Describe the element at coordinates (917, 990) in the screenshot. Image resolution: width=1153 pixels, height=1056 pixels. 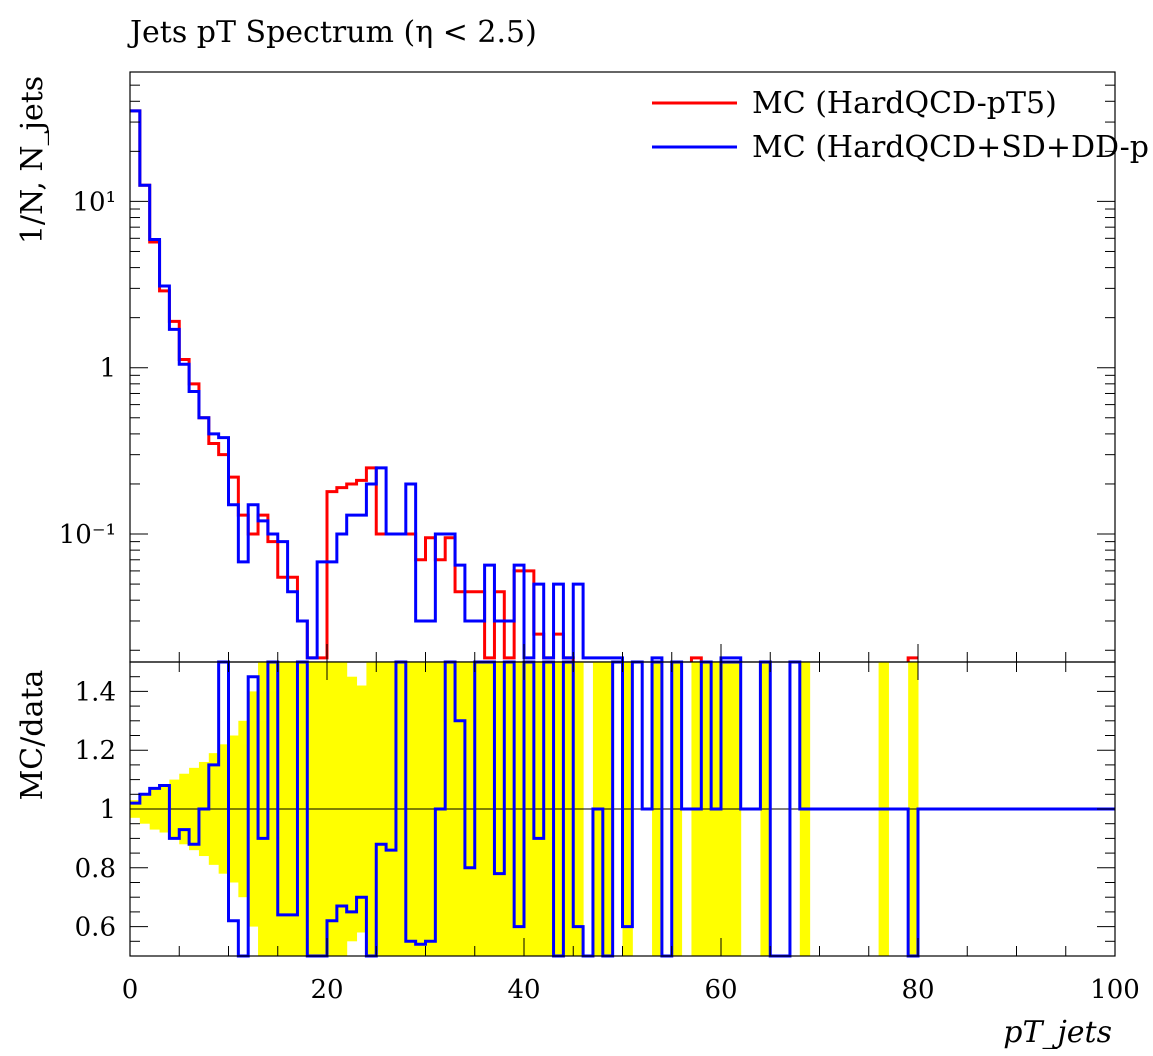
I see `x-tick-label: 80` at that location.